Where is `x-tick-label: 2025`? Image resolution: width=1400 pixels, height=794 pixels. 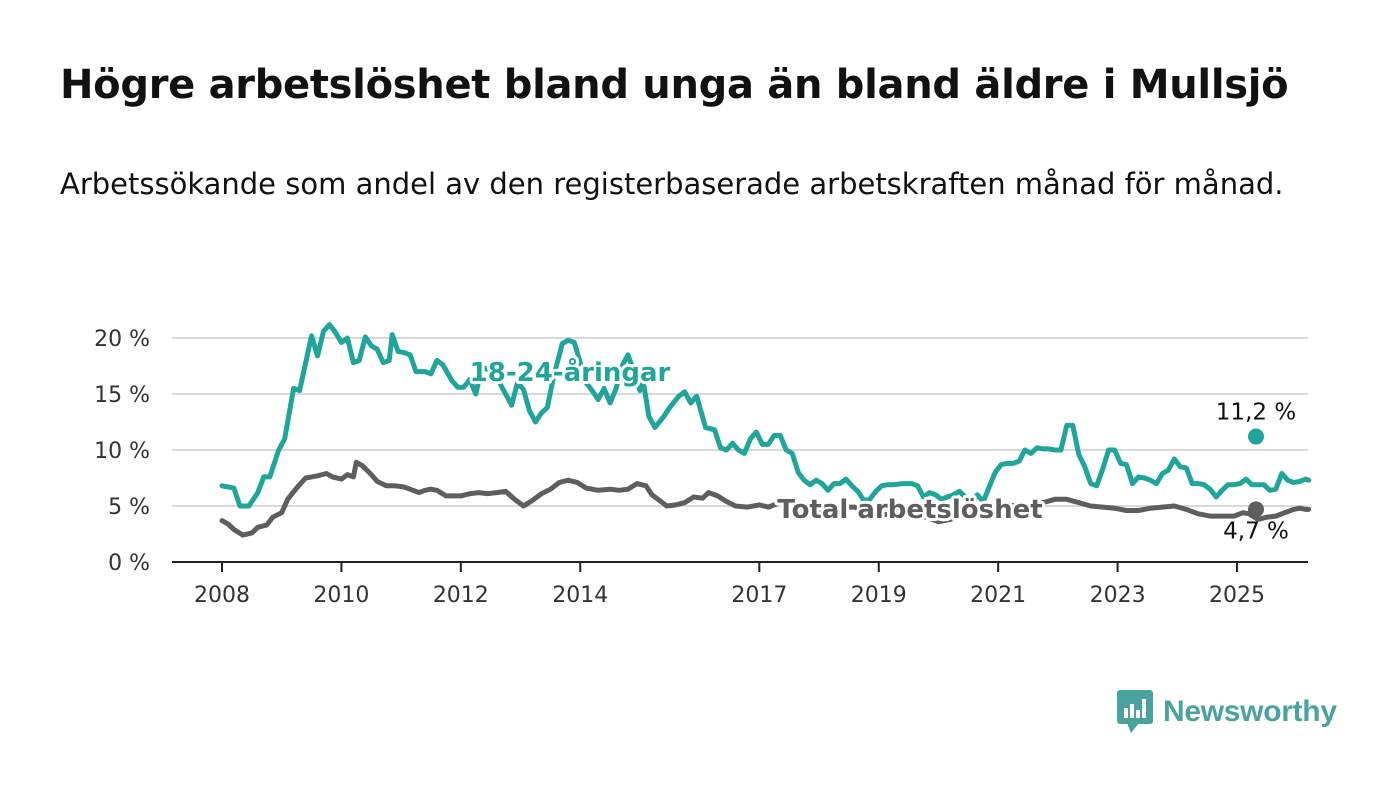 x-tick-label: 2025 is located at coordinates (1237, 595).